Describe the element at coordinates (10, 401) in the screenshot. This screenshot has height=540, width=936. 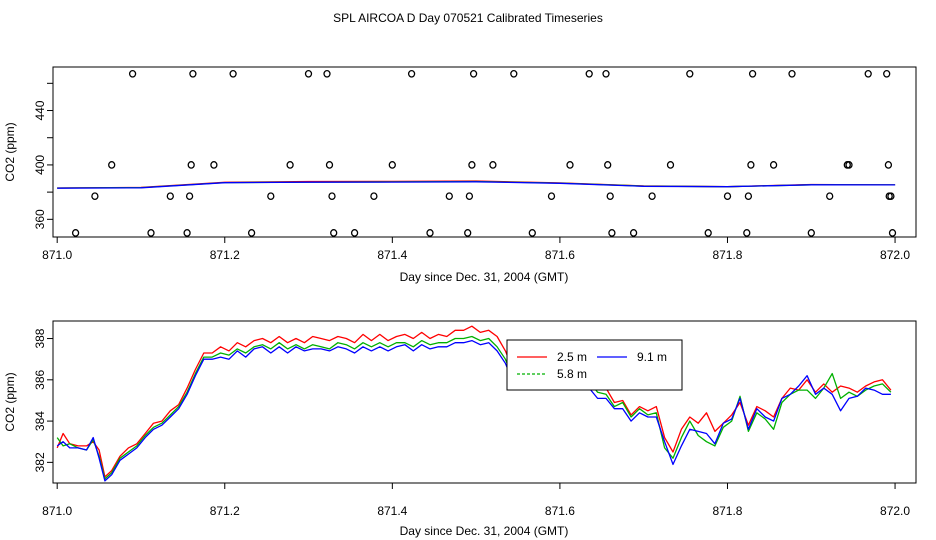
I see `y-axis-label-bottom: CO2 (ppm)` at that location.